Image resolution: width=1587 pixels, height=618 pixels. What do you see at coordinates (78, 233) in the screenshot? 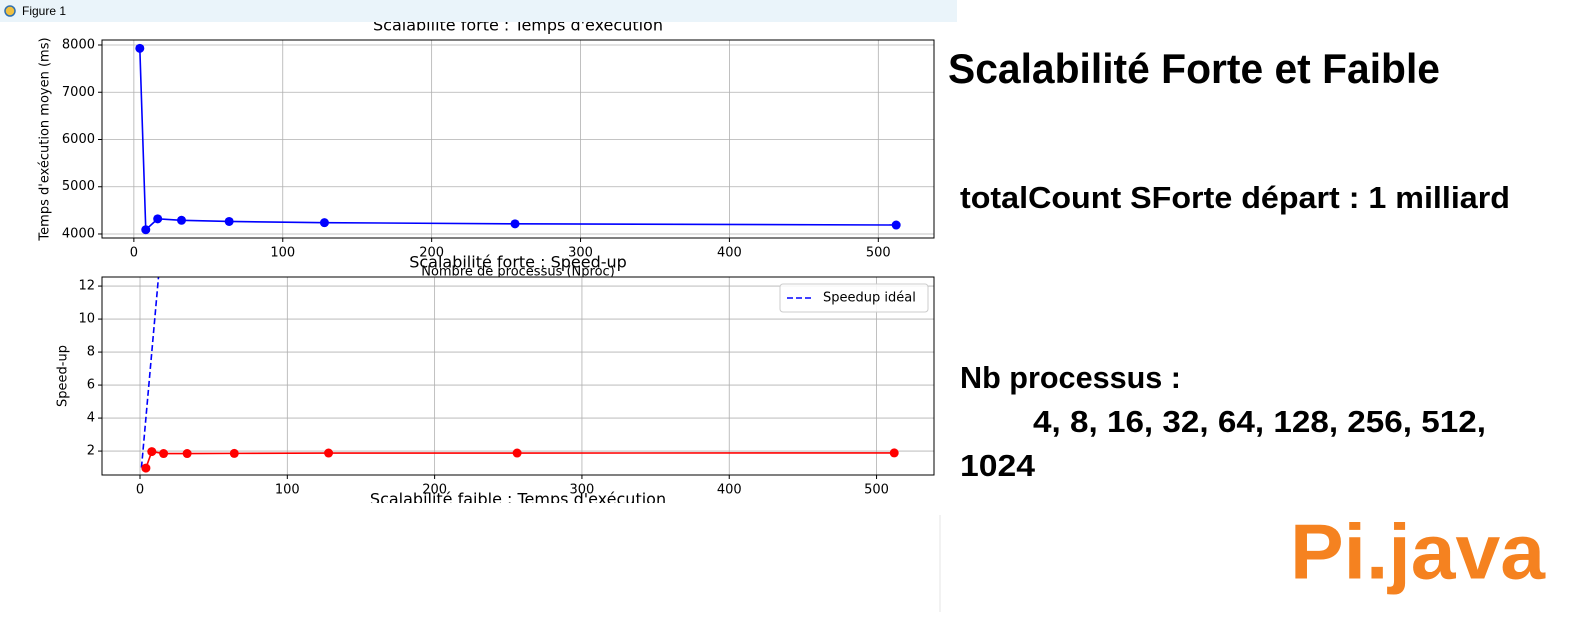
I see `y-tick-label: 4000` at bounding box center [78, 233].